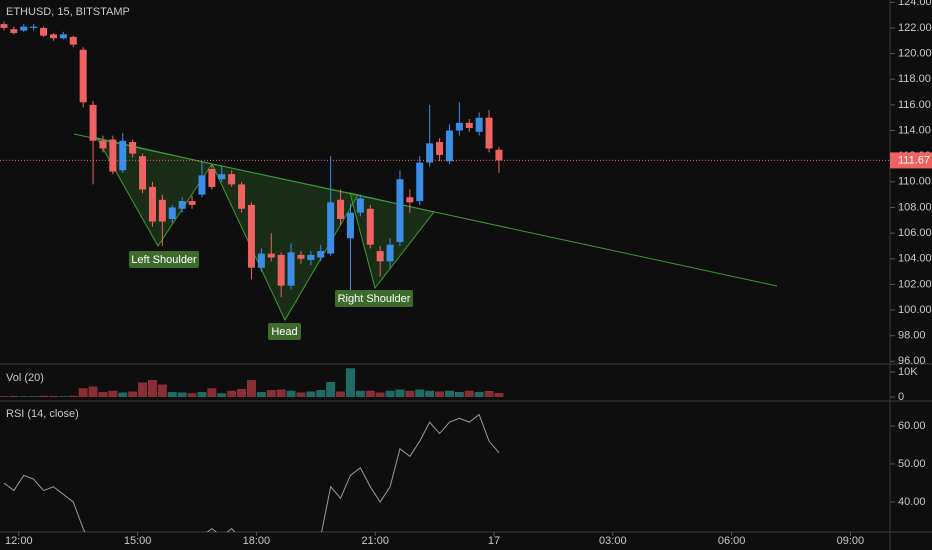  What do you see at coordinates (284, 331) in the screenshot?
I see `label-box` at bounding box center [284, 331].